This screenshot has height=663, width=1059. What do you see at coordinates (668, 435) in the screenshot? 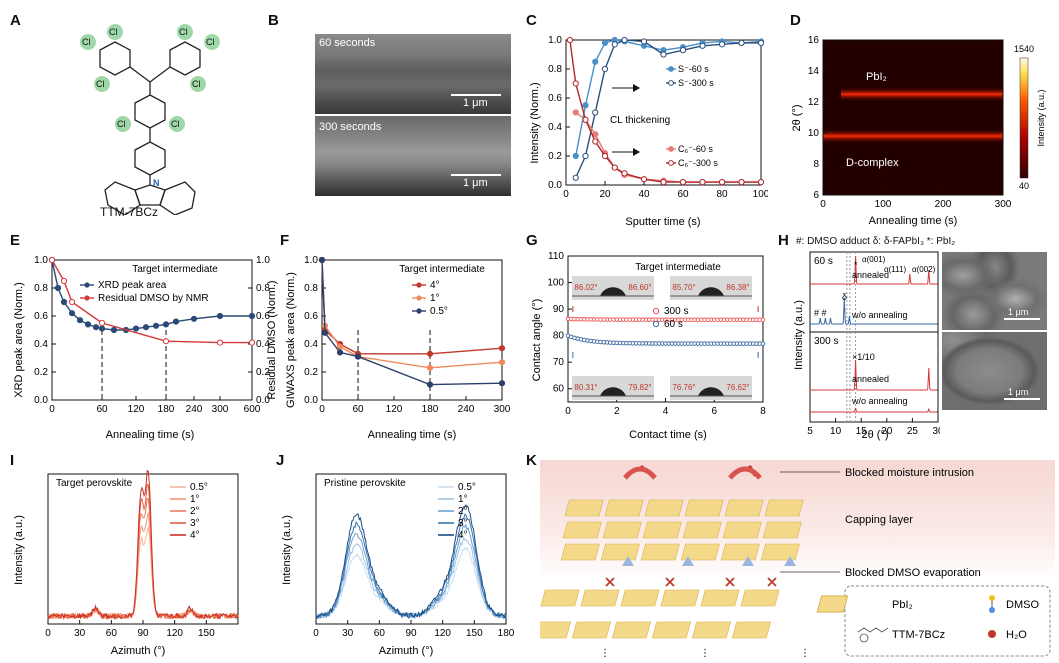
I see `x-axis-label: Contact time (s)` at bounding box center [668, 435].